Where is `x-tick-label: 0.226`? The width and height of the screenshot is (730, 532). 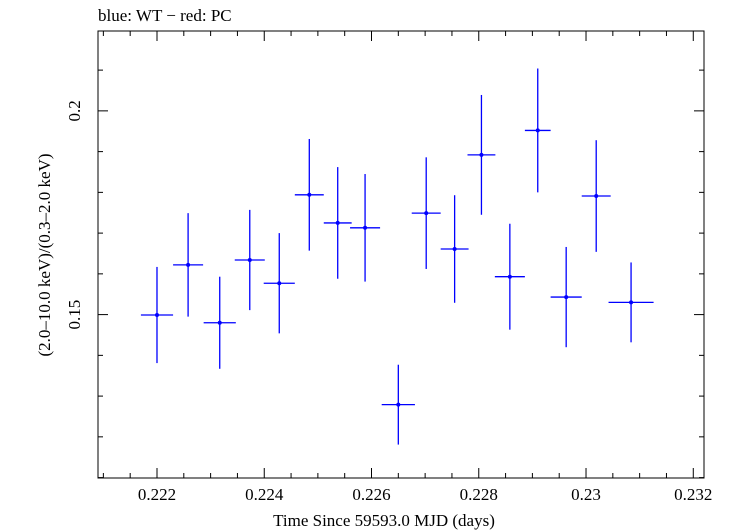
x-tick-label: 0.226 is located at coordinates (371, 494).